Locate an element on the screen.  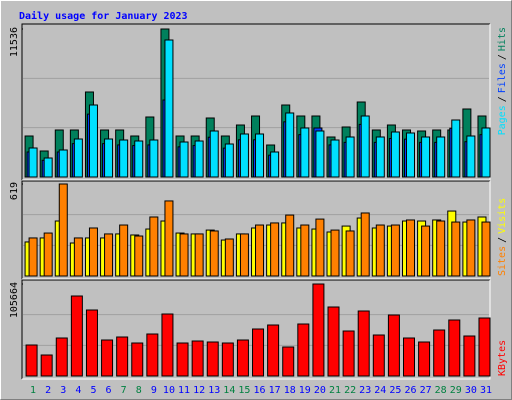
x-tick-label: 1 is located at coordinates (33, 390).